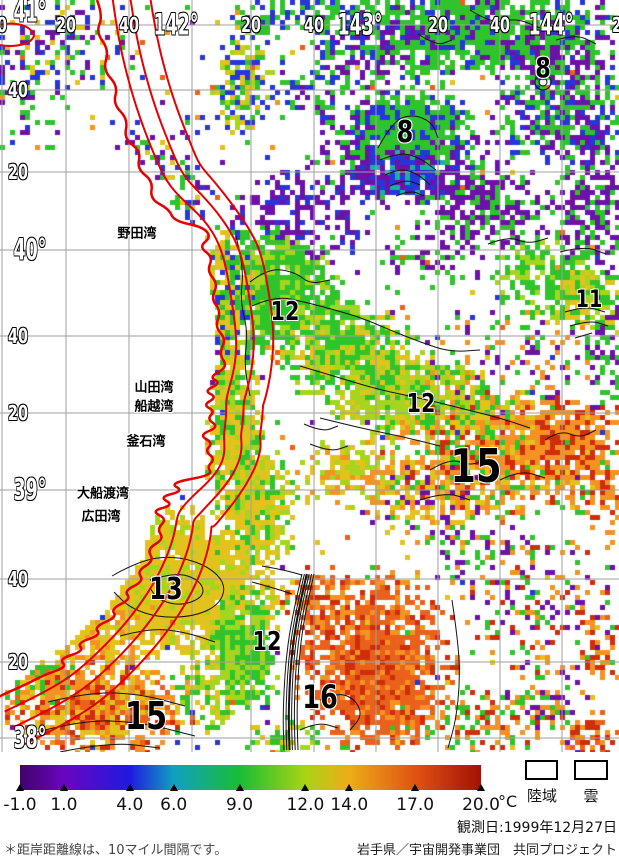  What do you see at coordinates (154, 388) in the screenshot?
I see `bay-name-label: 山田湾` at bounding box center [154, 388].